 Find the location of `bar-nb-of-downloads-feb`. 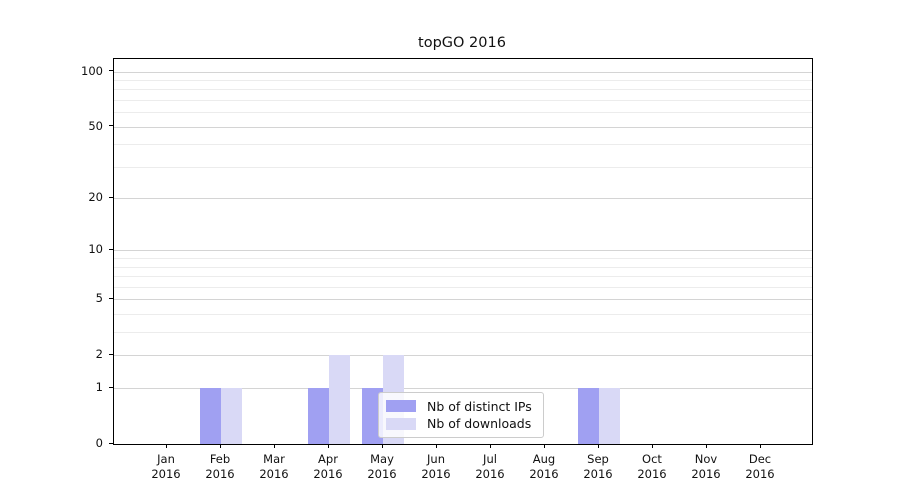

bar-nb-of-downloads-feb is located at coordinates (231, 416).